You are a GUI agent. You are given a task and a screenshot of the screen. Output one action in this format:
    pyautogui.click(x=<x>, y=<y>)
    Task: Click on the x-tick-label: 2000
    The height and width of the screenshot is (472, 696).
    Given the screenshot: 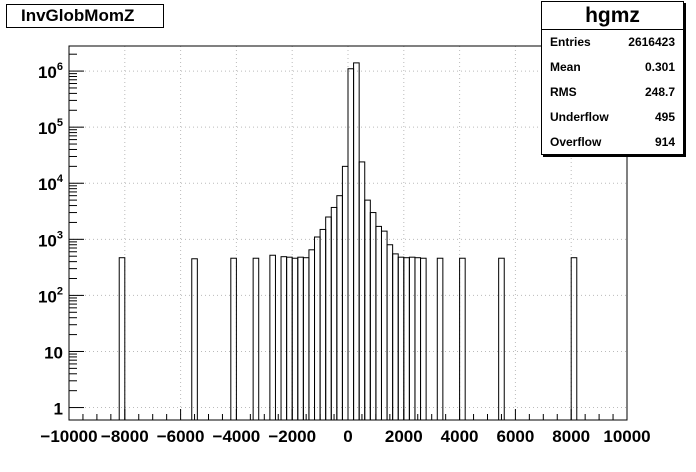 What is the action you would take?
    pyautogui.click(x=404, y=436)
    